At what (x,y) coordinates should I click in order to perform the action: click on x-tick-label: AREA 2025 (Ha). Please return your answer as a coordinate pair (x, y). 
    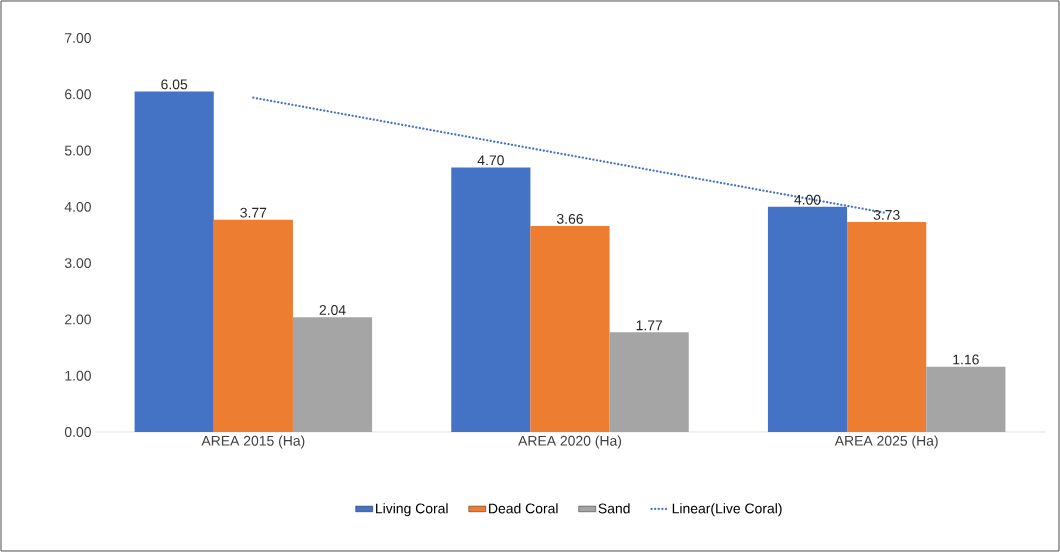
    Looking at the image, I should click on (886, 442).